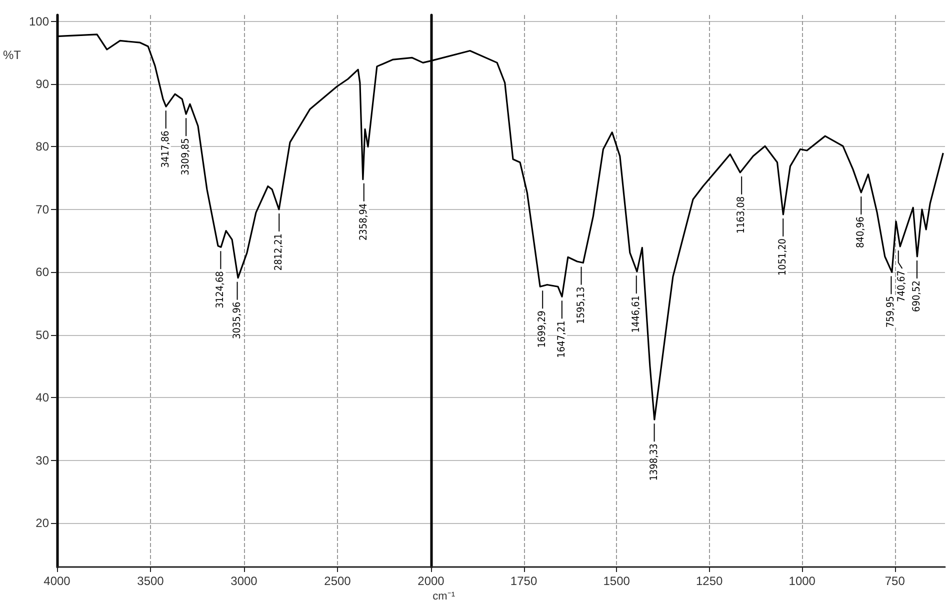  What do you see at coordinates (654, 462) in the screenshot?
I see `annotation: 1398,33` at bounding box center [654, 462].